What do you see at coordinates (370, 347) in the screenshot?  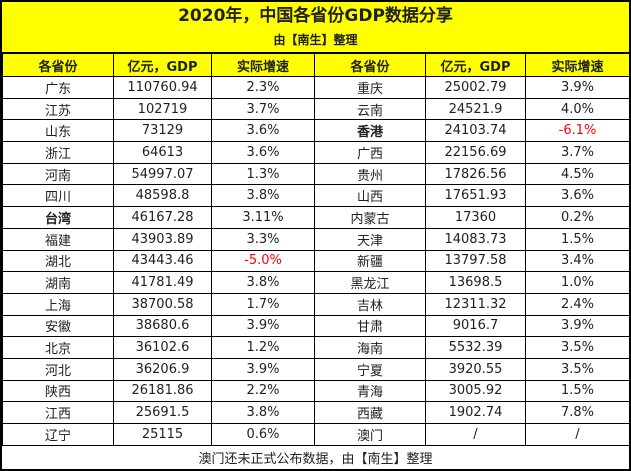 I see `province-cell: 海南` at bounding box center [370, 347].